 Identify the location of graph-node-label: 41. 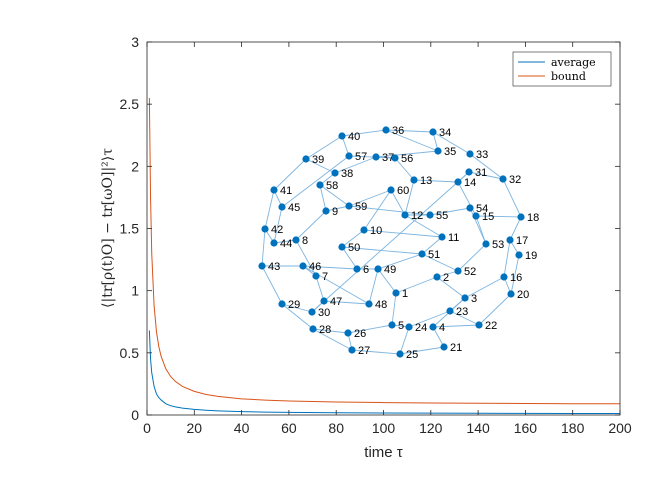
(286, 191).